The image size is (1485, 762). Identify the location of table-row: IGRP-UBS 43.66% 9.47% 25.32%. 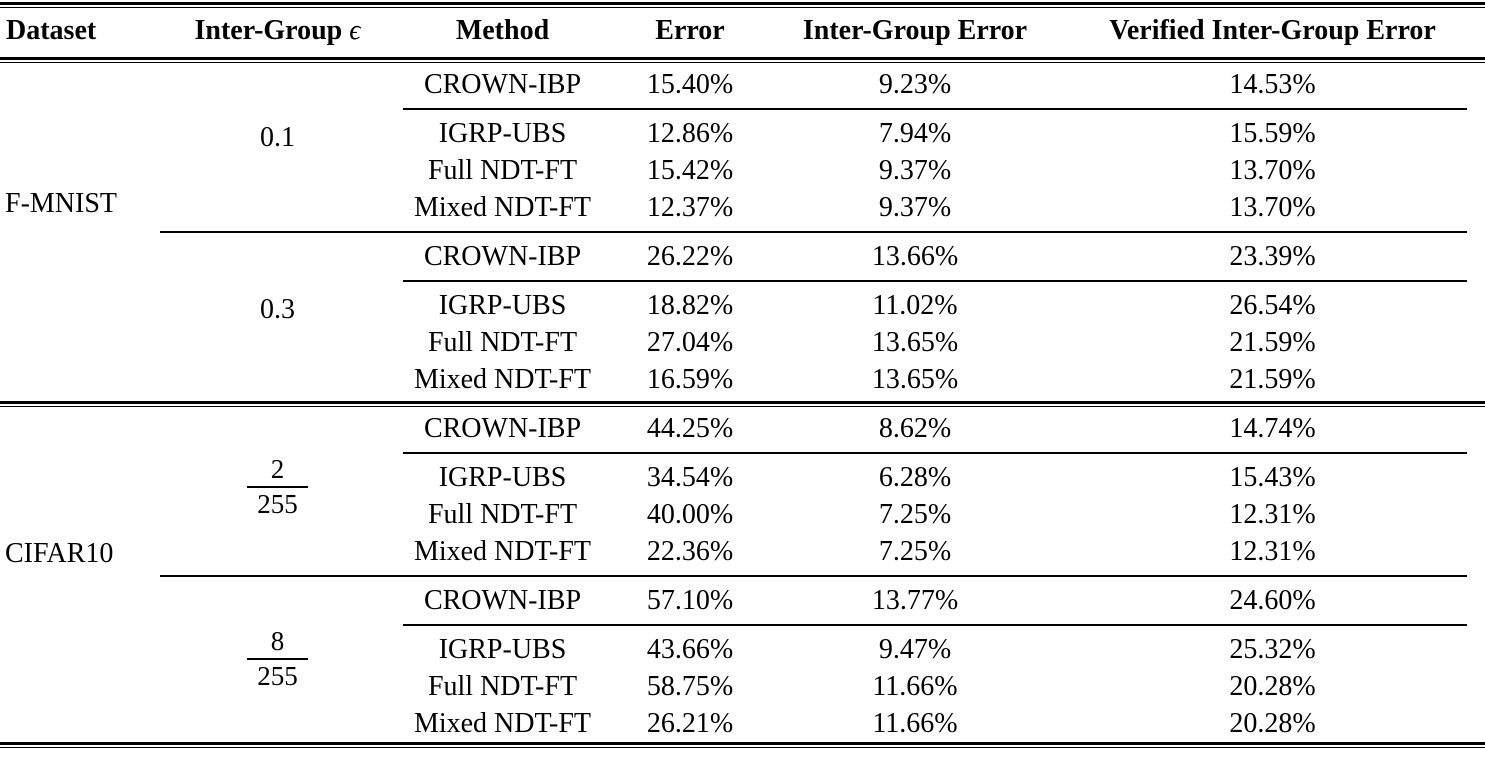
(742, 649).